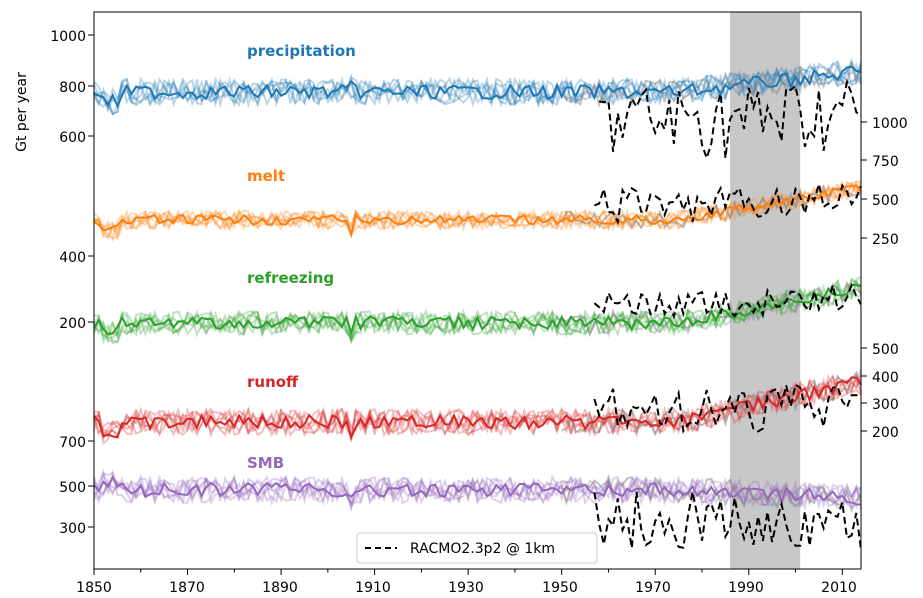 This screenshot has width=923, height=598. I want to click on racmo-line-runoff, so click(727, 408).